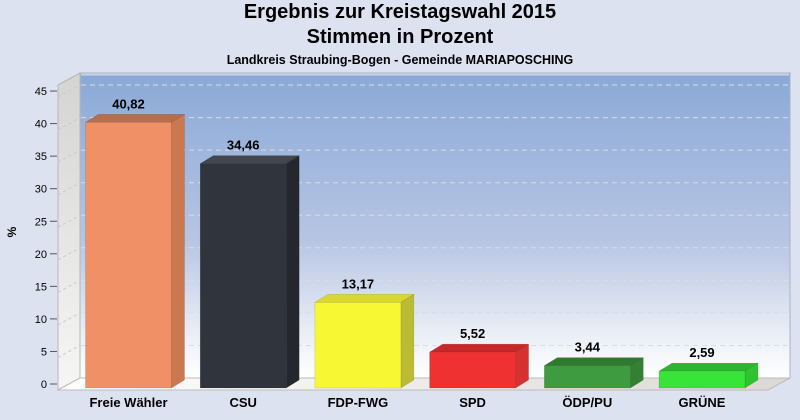  What do you see at coordinates (708, 367) in the screenshot?
I see `bar-top-GRÜNE` at bounding box center [708, 367].